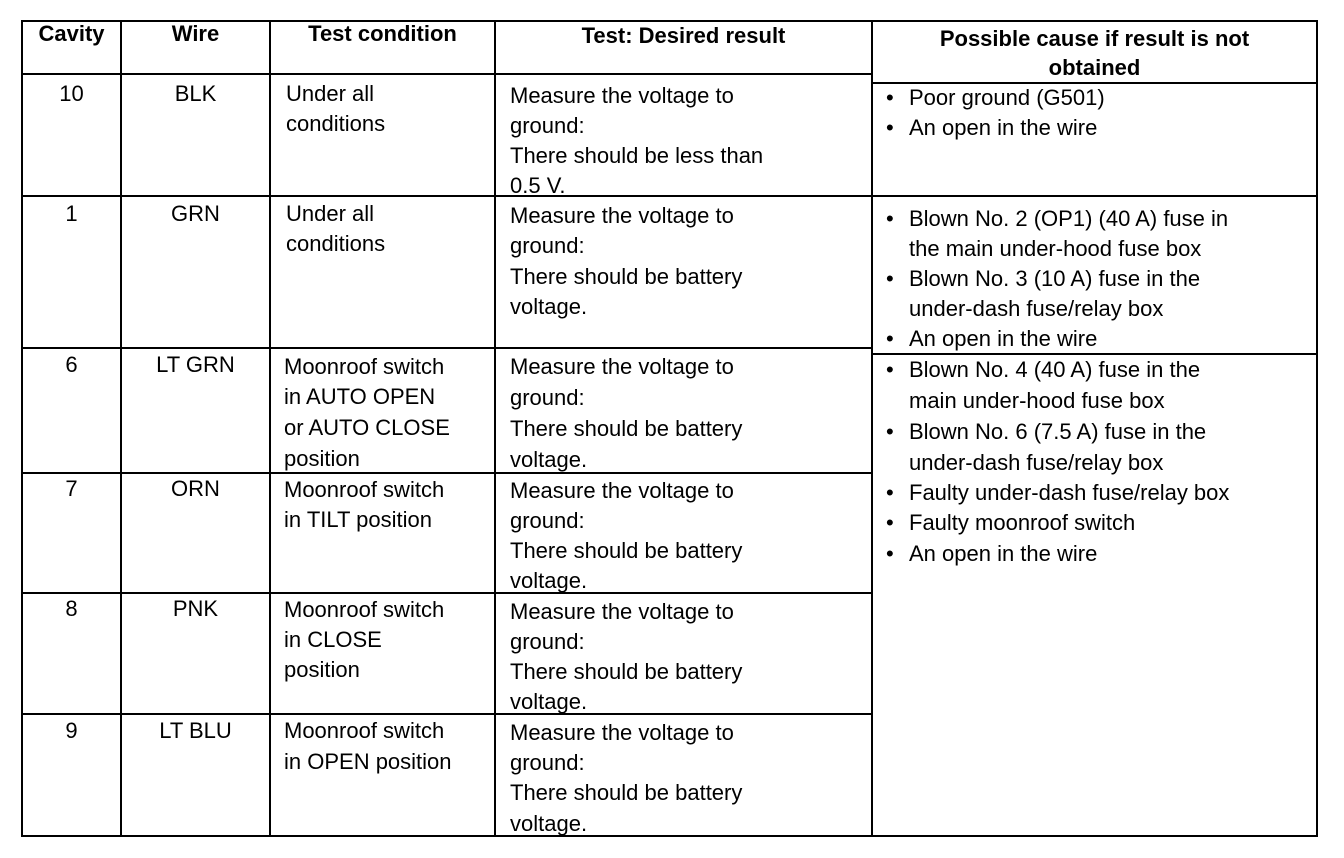 The height and width of the screenshot is (858, 1344). I want to click on row-rule-1-6-right, so click(1094, 354).